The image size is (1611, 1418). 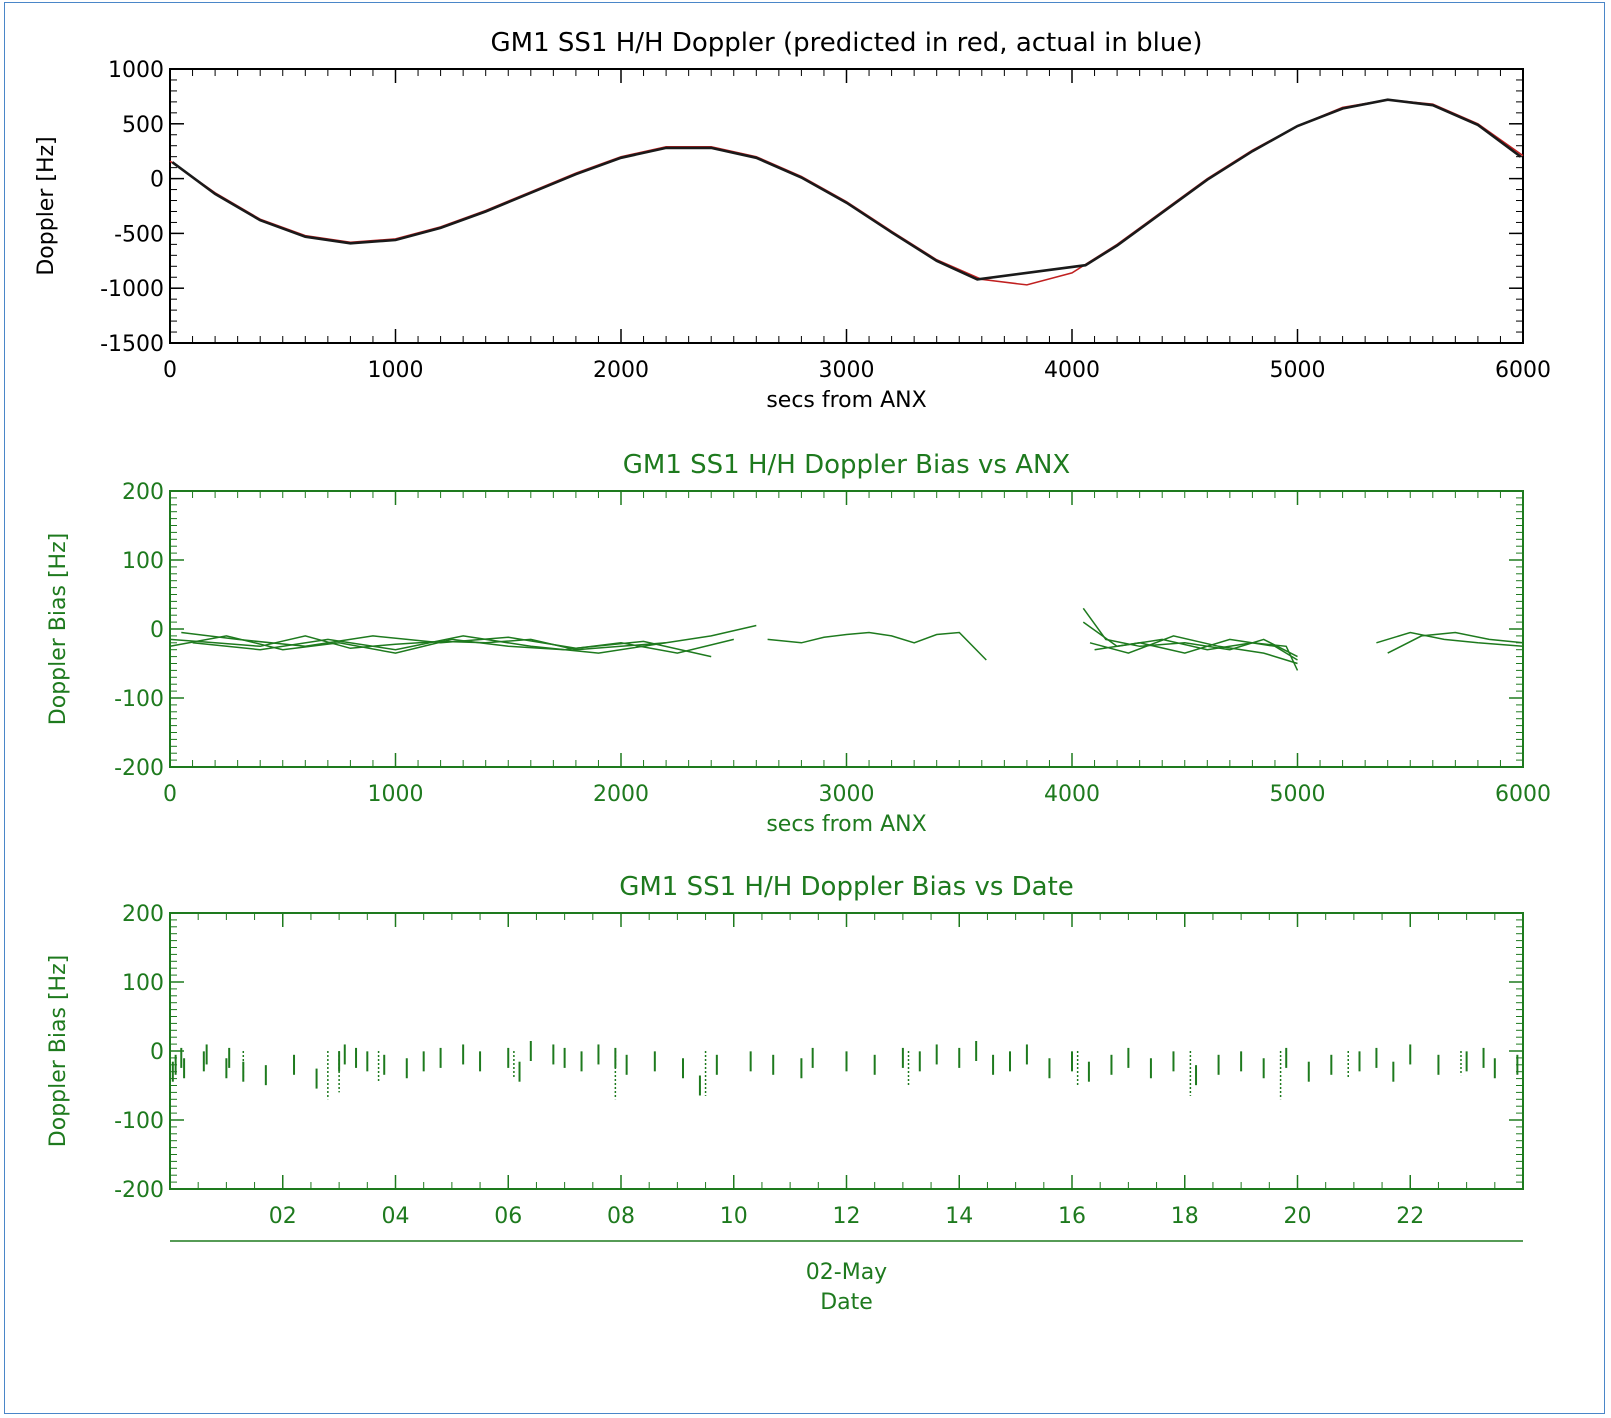 I want to click on y-tick-label-0: -1500, so click(x=132, y=344).